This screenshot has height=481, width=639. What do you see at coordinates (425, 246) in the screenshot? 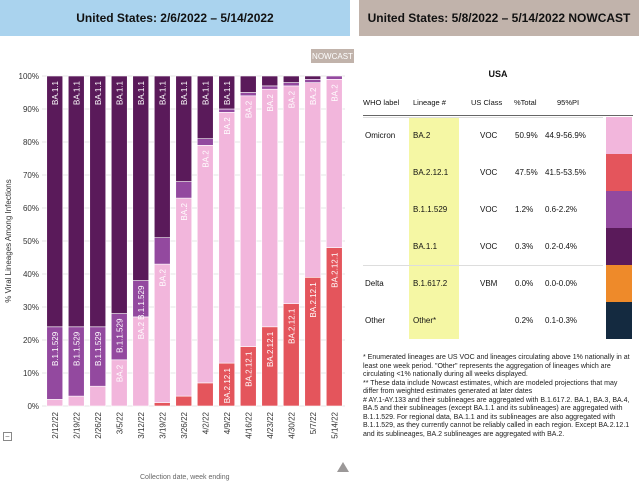
I see `lineage-cell: BA.1.1` at bounding box center [425, 246].